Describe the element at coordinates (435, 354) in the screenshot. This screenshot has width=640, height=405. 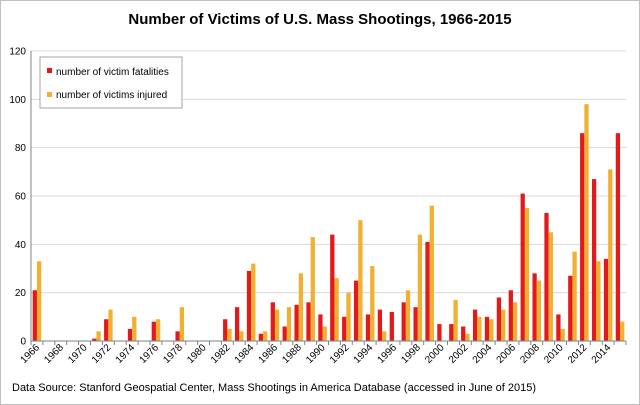
I see `x-tick-label: 2000` at that location.